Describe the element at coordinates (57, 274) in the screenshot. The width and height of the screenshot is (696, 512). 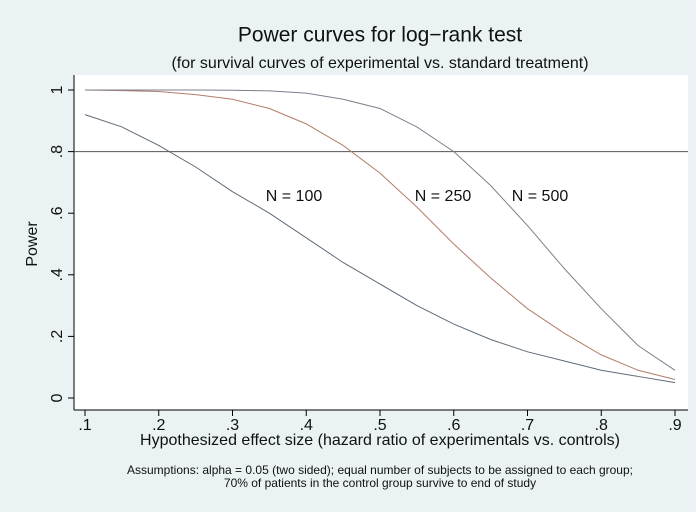
I see `y-tick-label: .4` at that location.